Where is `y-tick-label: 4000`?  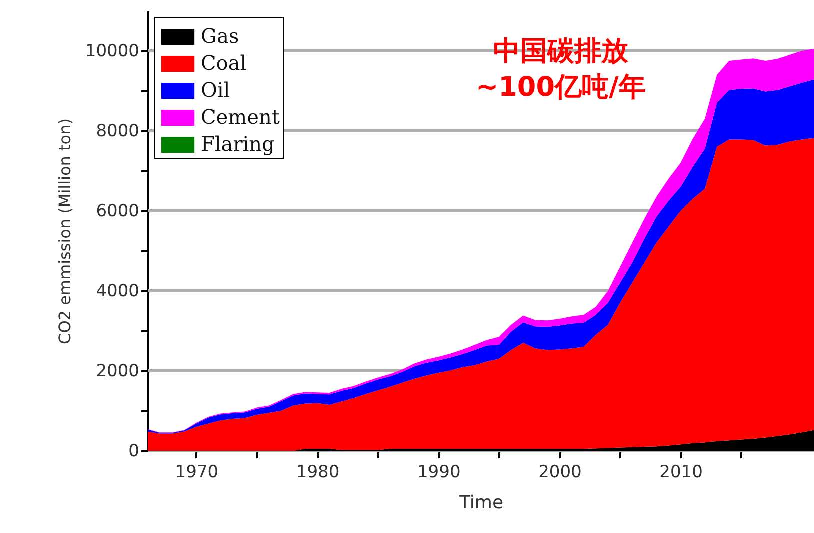 y-tick-label: 4000 is located at coordinates (118, 292).